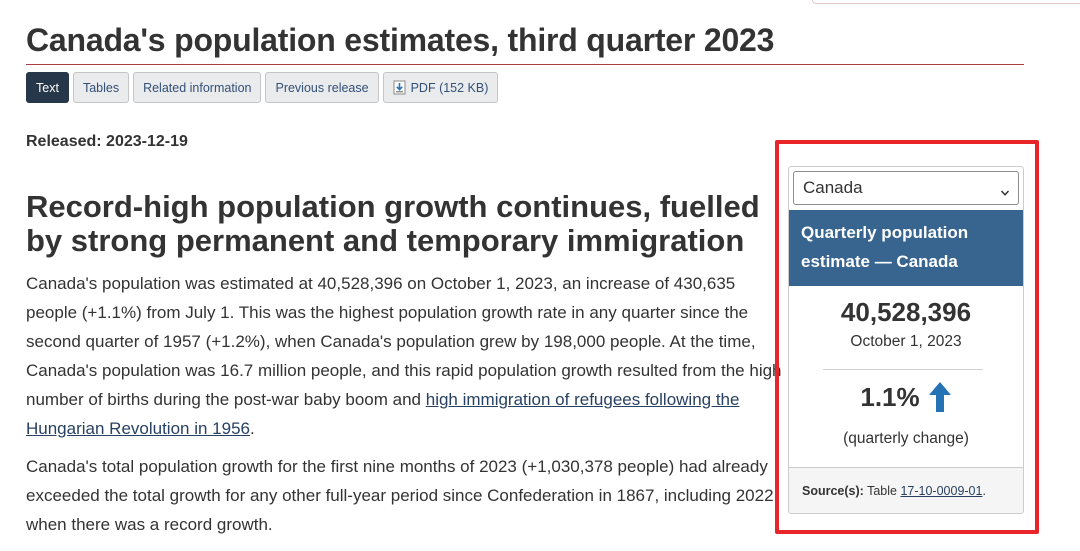  Describe the element at coordinates (399, 87) in the screenshot. I see `pdf-download-icon` at that location.